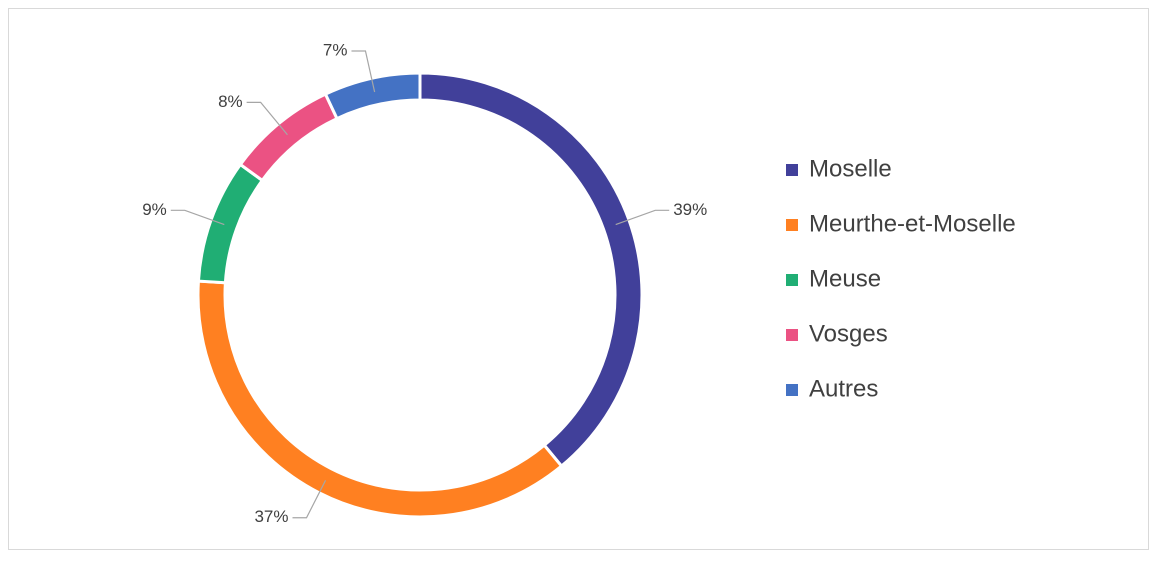 The height and width of the screenshot is (577, 1157). Describe the element at coordinates (230, 101) in the screenshot. I see `data-label: 8%` at that location.